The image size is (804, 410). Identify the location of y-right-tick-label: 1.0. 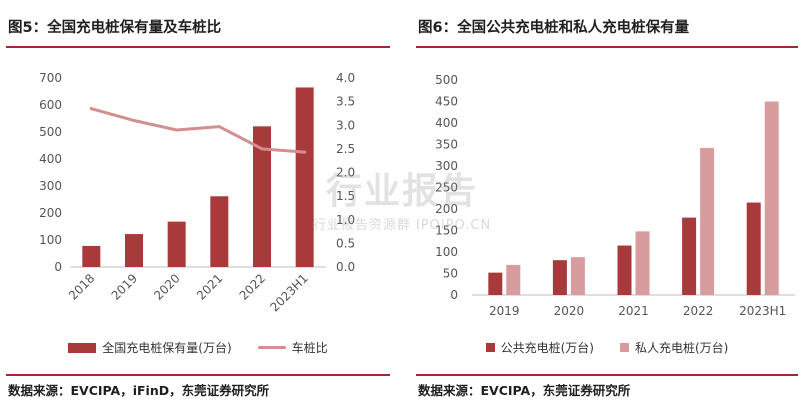
(345, 220).